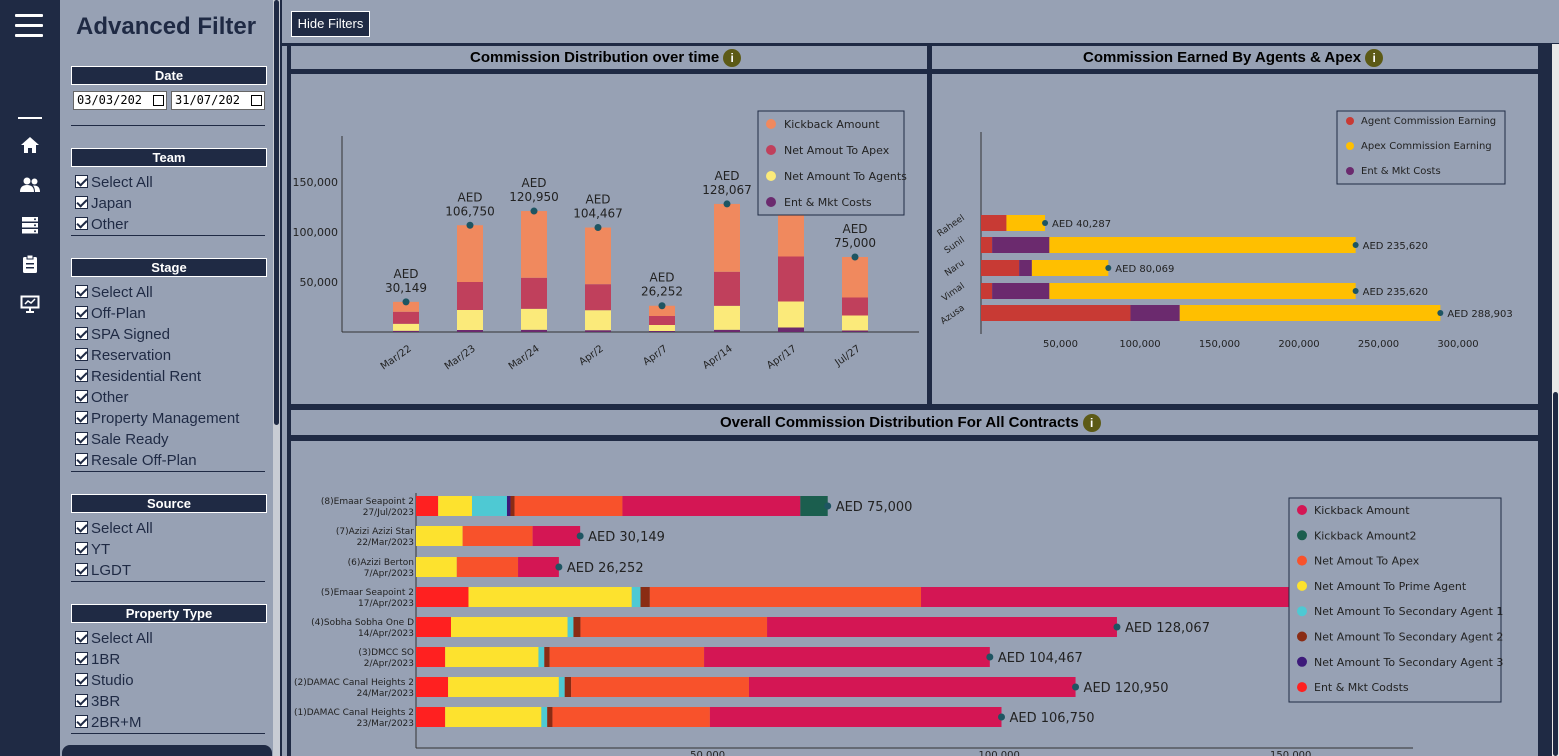 This screenshot has width=1559, height=756. Describe the element at coordinates (1479, 314) in the screenshot. I see `total-label: AED 288,903` at that location.